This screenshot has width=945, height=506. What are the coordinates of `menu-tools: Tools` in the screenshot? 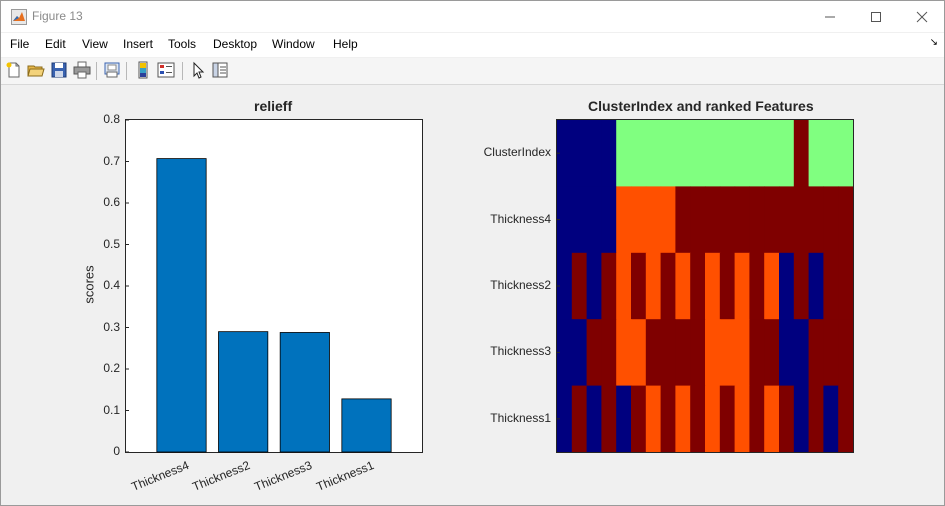 It's located at (182, 44).